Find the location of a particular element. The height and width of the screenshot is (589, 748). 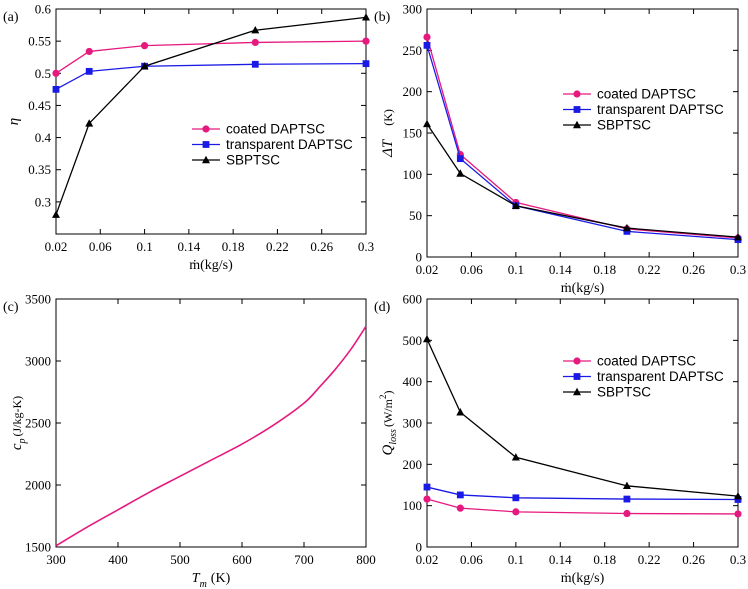

x-axis-label: Tm (K) is located at coordinates (211, 580).